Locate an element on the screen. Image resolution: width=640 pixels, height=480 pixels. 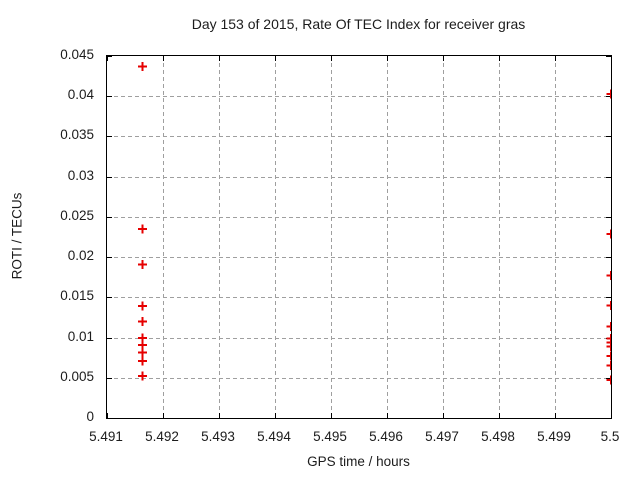
y-tick-label: 0.02 is located at coordinates (80, 256).